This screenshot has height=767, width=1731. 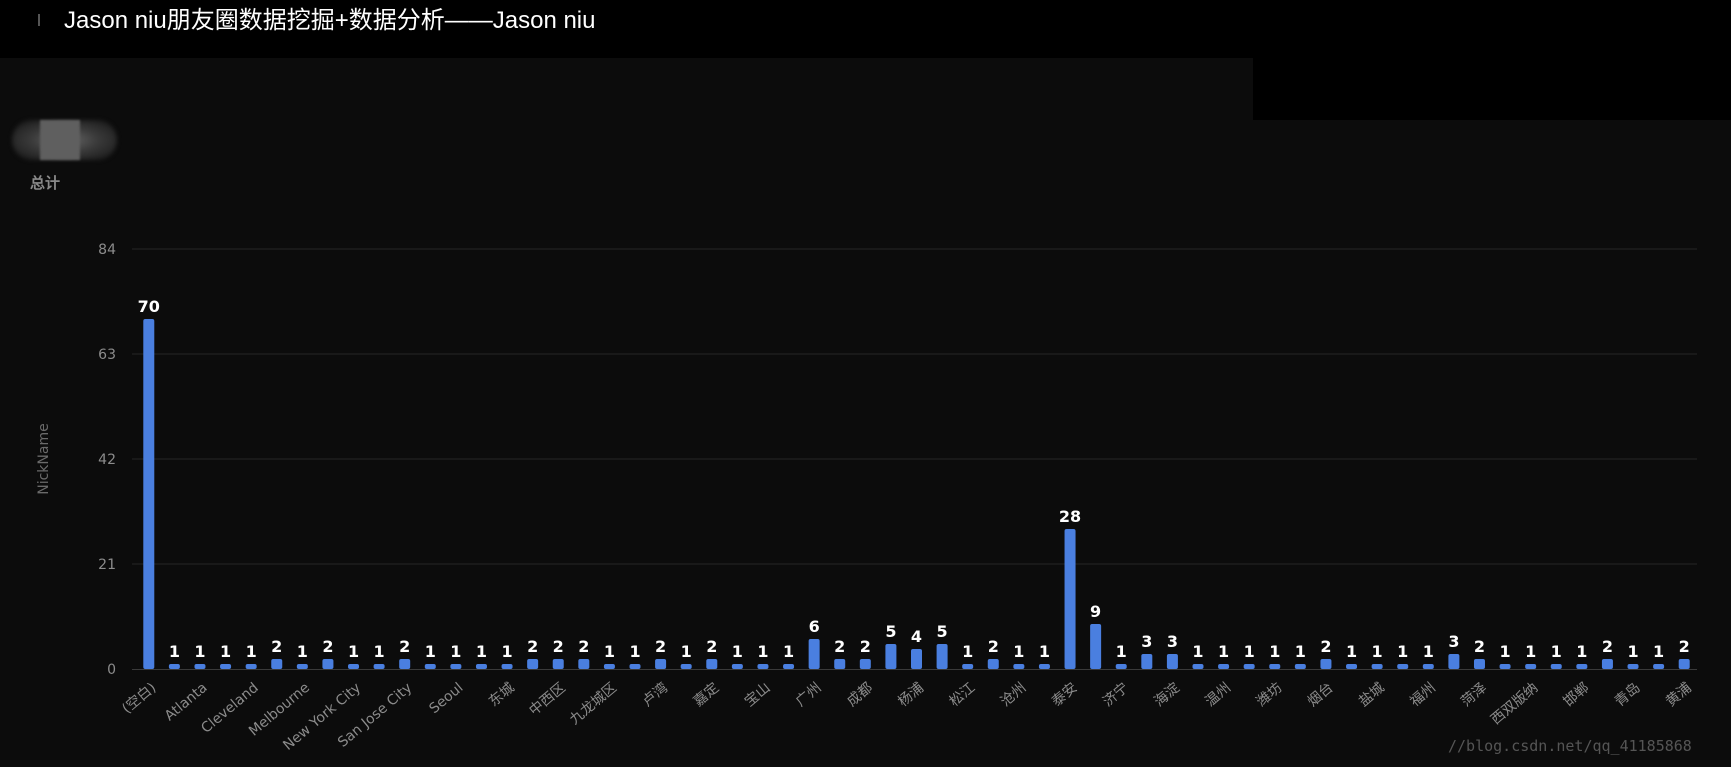 I want to click on x-tick-label: 烟台, so click(x=1321, y=695).